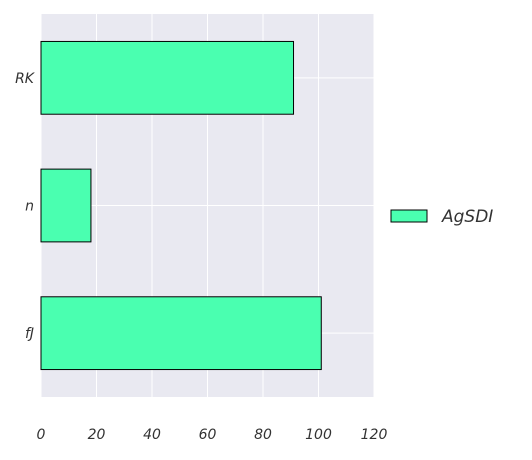  Describe the element at coordinates (29, 207) in the screenshot. I see `y-tick-label: n` at that location.